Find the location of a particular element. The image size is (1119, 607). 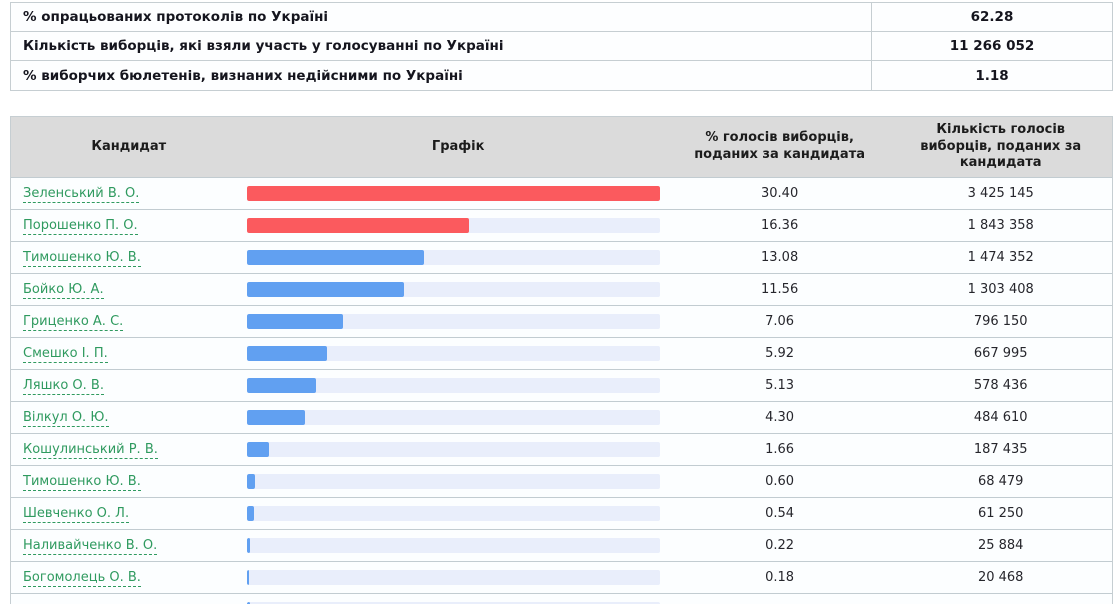

candidate-cell: Порошенко П. О. is located at coordinates (129, 226).